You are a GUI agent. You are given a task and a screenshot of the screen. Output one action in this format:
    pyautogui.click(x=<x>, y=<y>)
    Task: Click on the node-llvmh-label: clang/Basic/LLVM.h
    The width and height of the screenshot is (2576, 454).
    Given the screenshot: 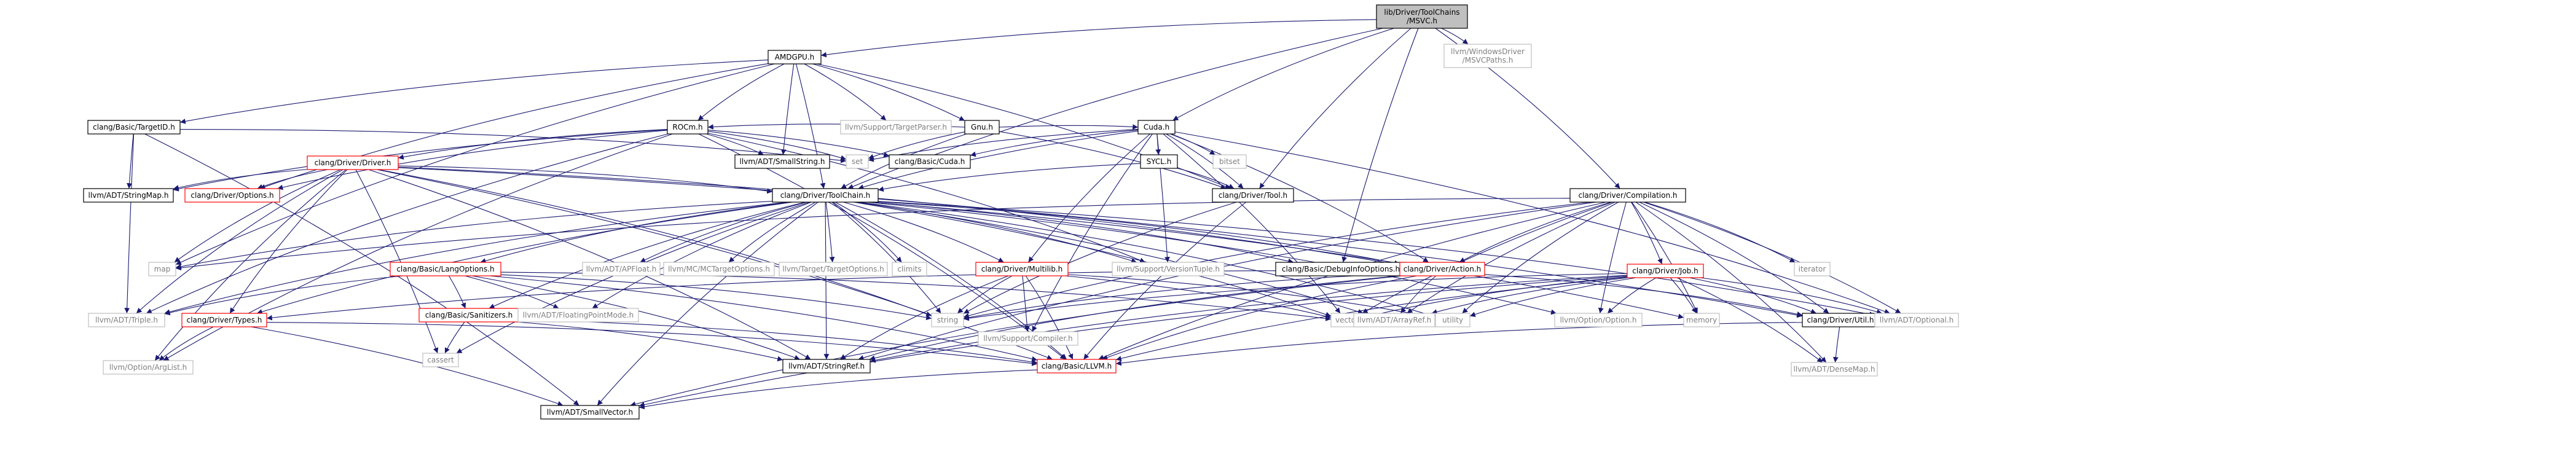 What is the action you would take?
    pyautogui.click(x=1077, y=366)
    